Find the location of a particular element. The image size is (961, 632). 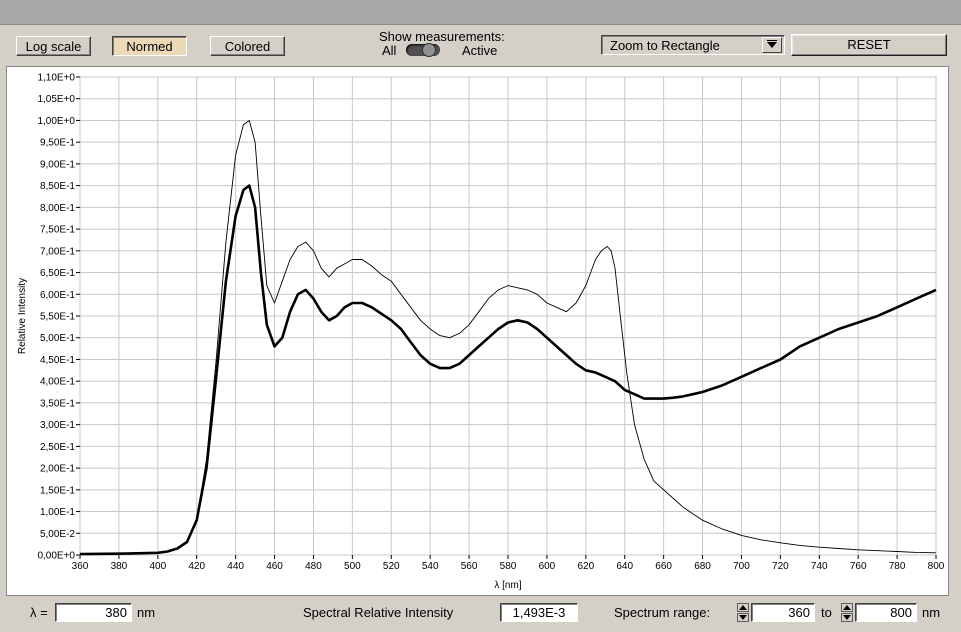

x-tick-label: 380 is located at coordinates (119, 566).